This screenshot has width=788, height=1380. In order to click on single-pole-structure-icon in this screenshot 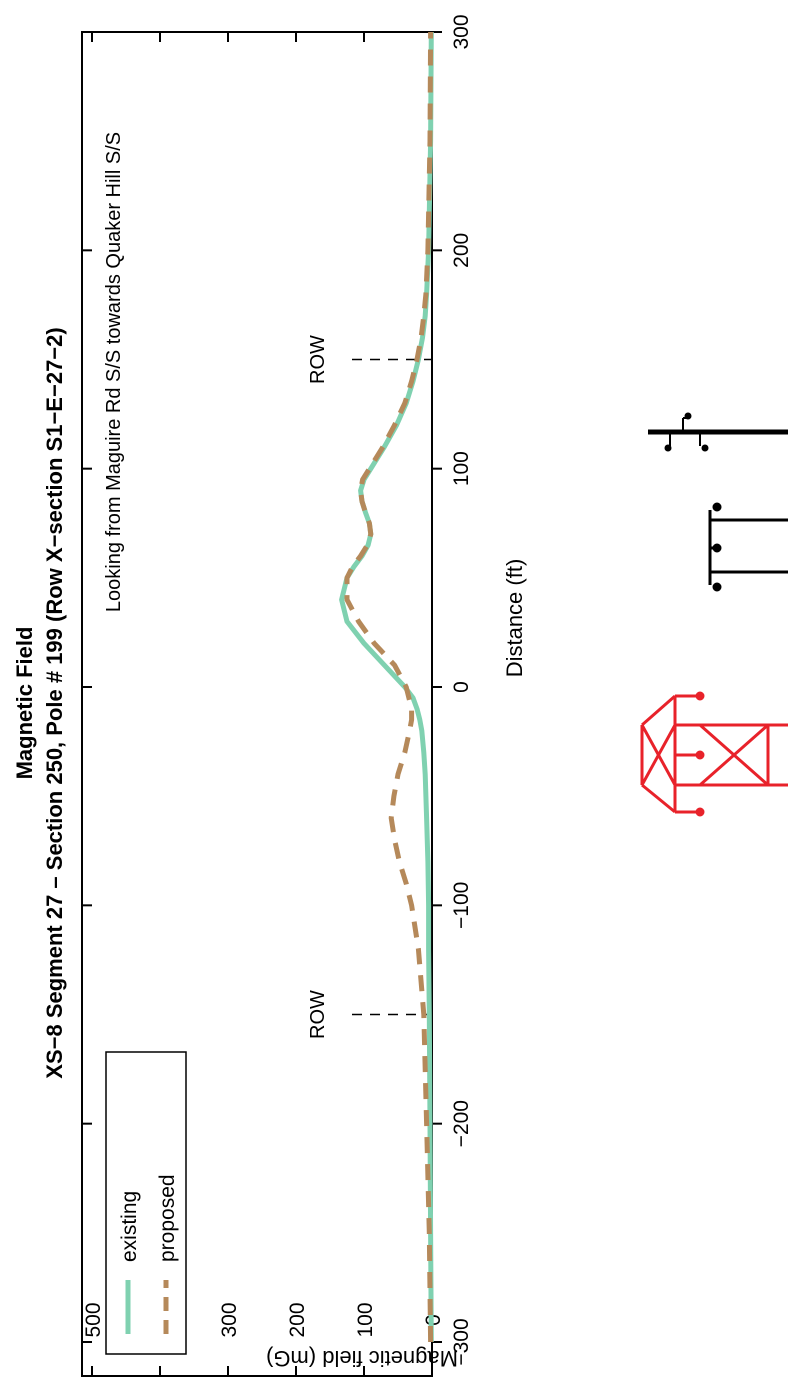, I will do `click(718, 432)`.